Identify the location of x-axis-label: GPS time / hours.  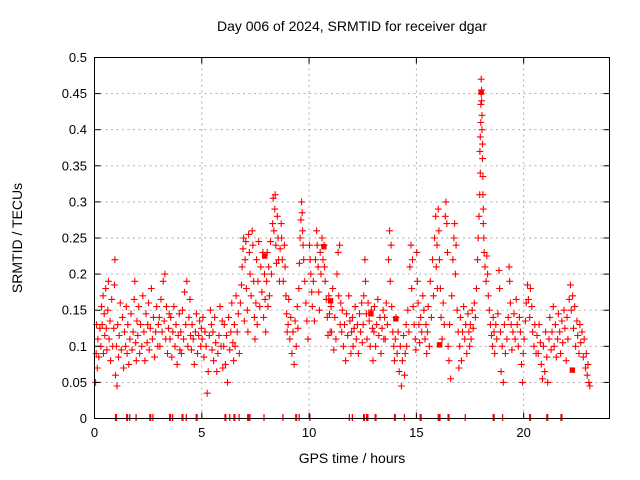
(352, 458).